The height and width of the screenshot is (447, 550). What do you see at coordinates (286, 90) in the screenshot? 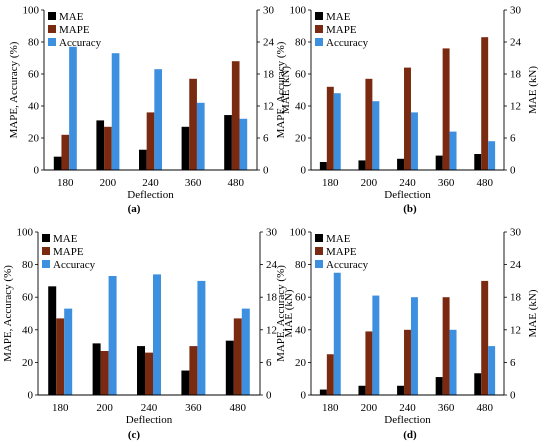
I see `y2-axis-title: MAE (kN)` at bounding box center [286, 90].